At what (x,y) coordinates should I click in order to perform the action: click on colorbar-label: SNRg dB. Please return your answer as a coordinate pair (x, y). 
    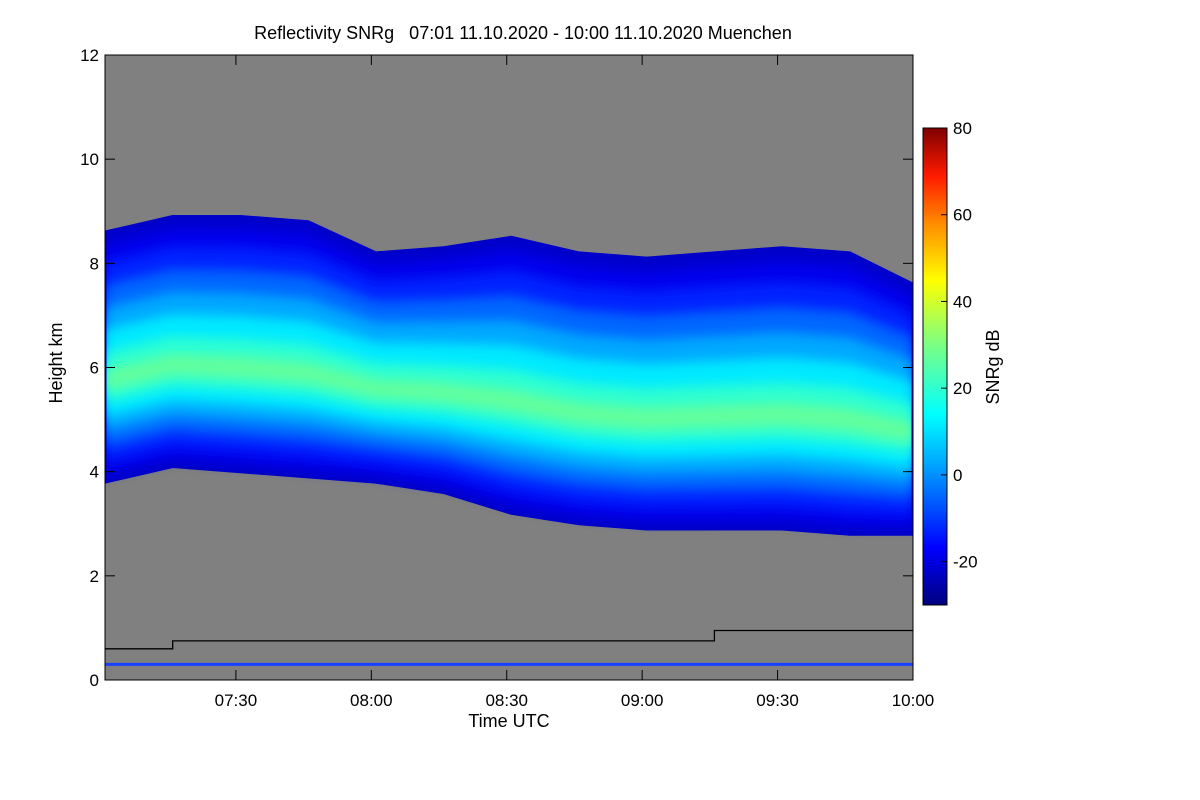
    Looking at the image, I should click on (993, 366).